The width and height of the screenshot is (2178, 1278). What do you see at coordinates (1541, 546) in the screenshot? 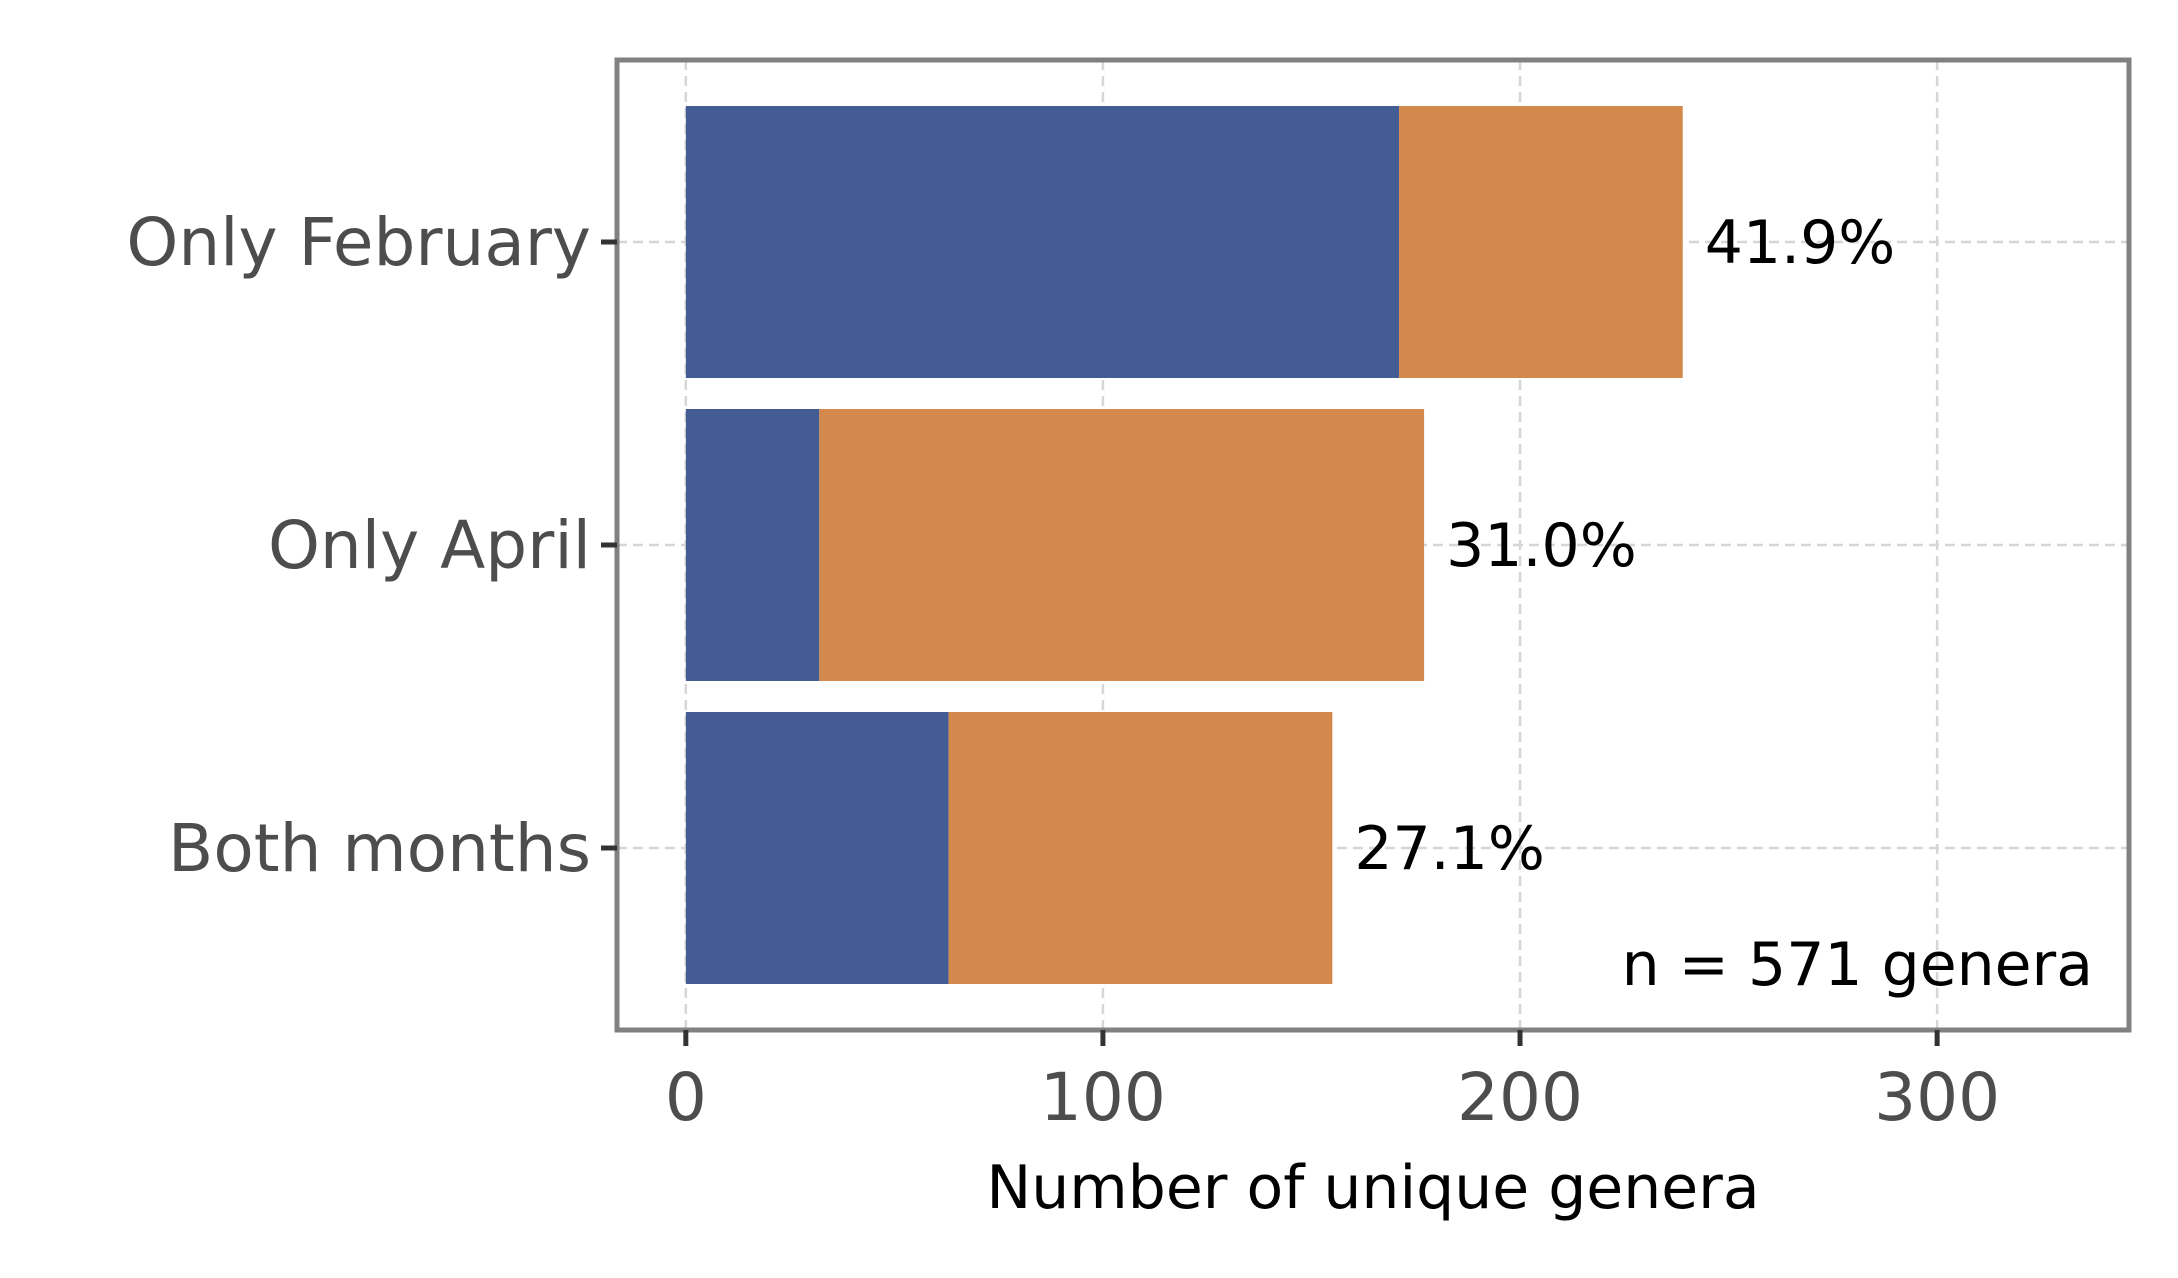
I see `bar-percent-label: 31.0%` at bounding box center [1541, 546].